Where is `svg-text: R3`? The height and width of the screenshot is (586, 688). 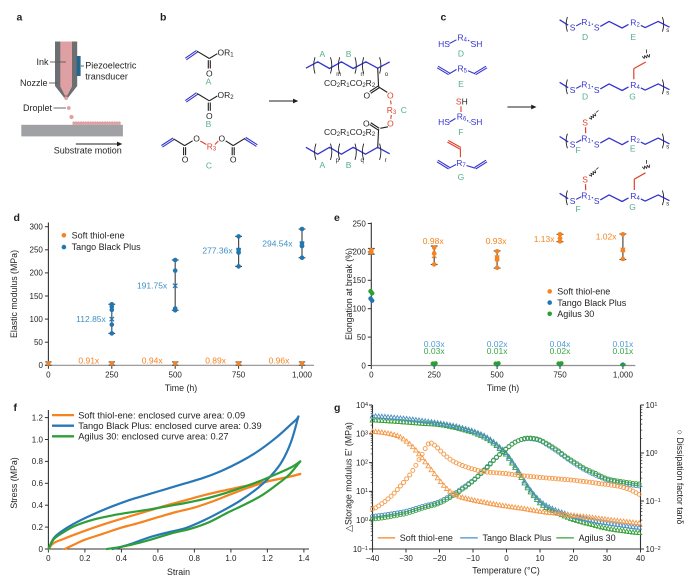 svg-text: R3 is located at coordinates (212, 146).